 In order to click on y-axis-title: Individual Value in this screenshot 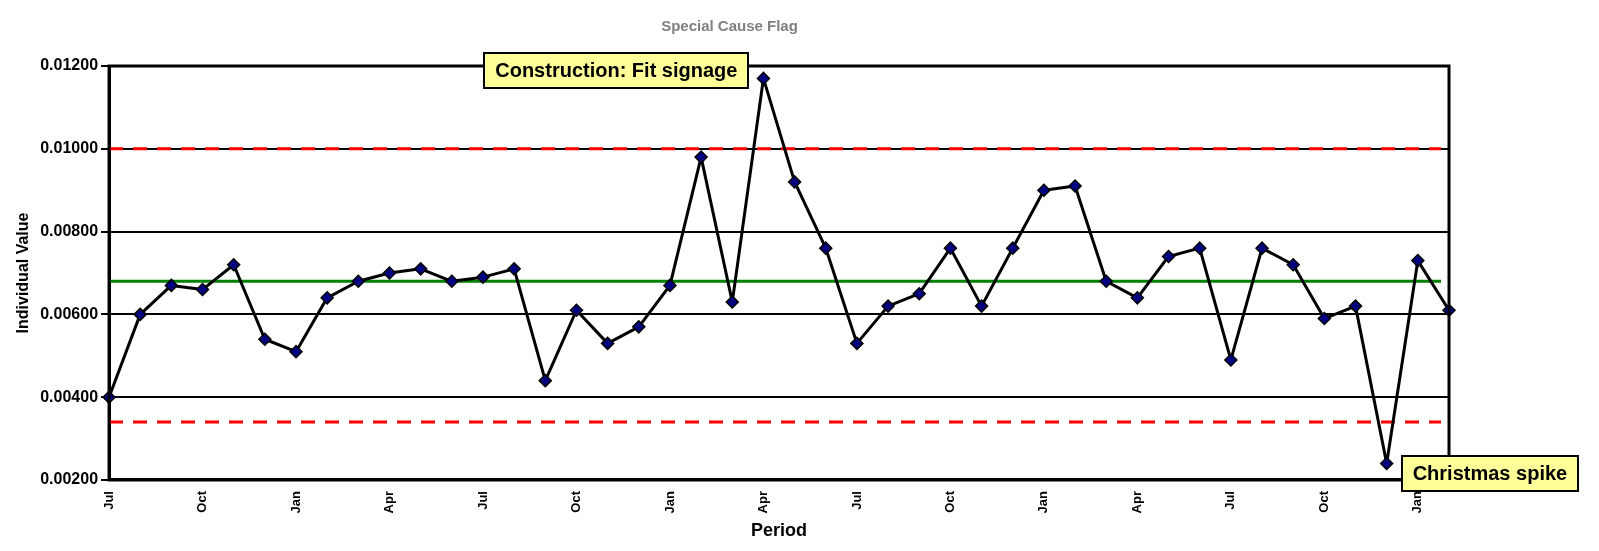, I will do `click(23, 273)`.